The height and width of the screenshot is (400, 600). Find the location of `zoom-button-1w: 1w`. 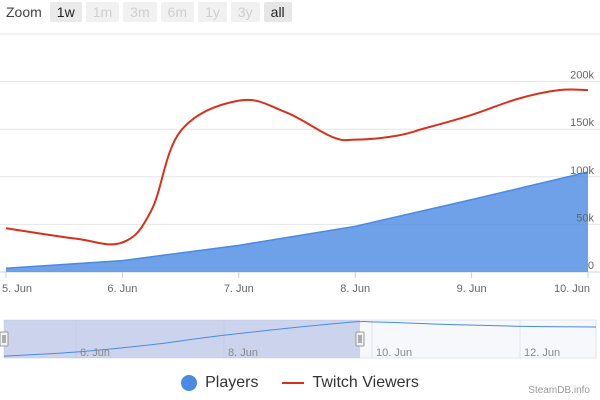

zoom-button-1w: 1w is located at coordinates (65, 12).